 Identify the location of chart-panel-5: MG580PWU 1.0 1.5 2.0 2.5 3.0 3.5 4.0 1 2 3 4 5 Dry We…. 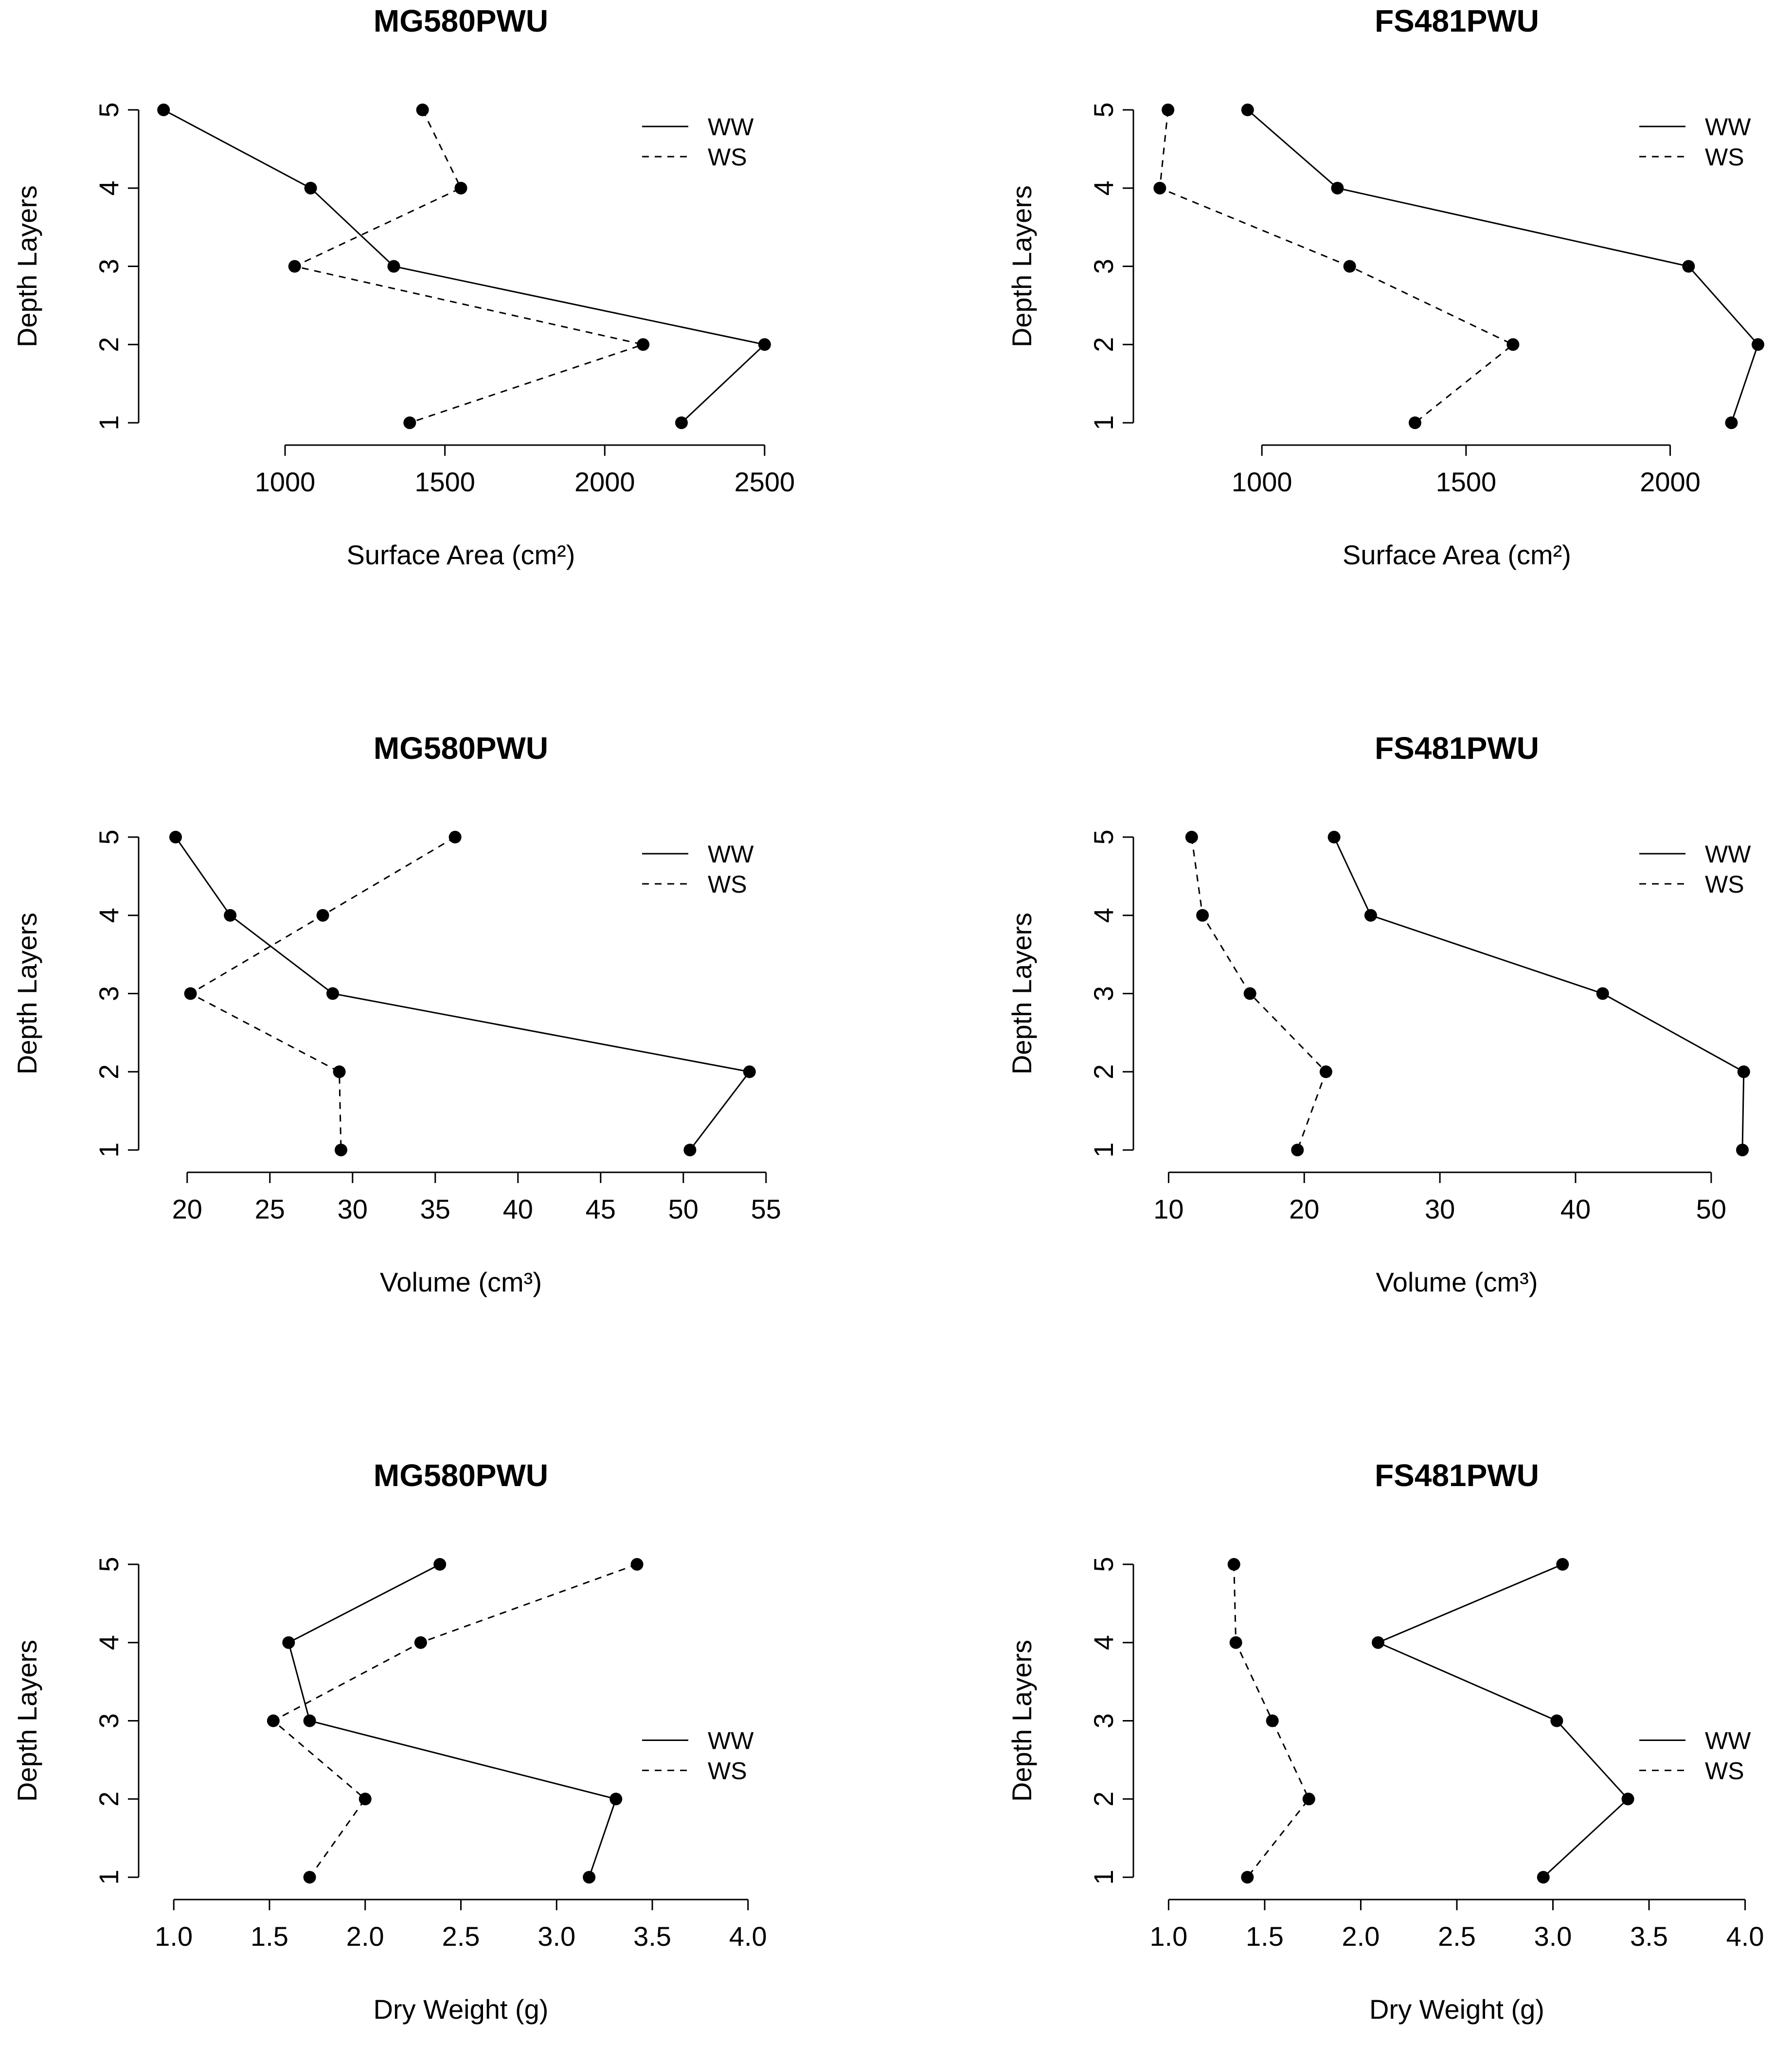
(390, 1741).